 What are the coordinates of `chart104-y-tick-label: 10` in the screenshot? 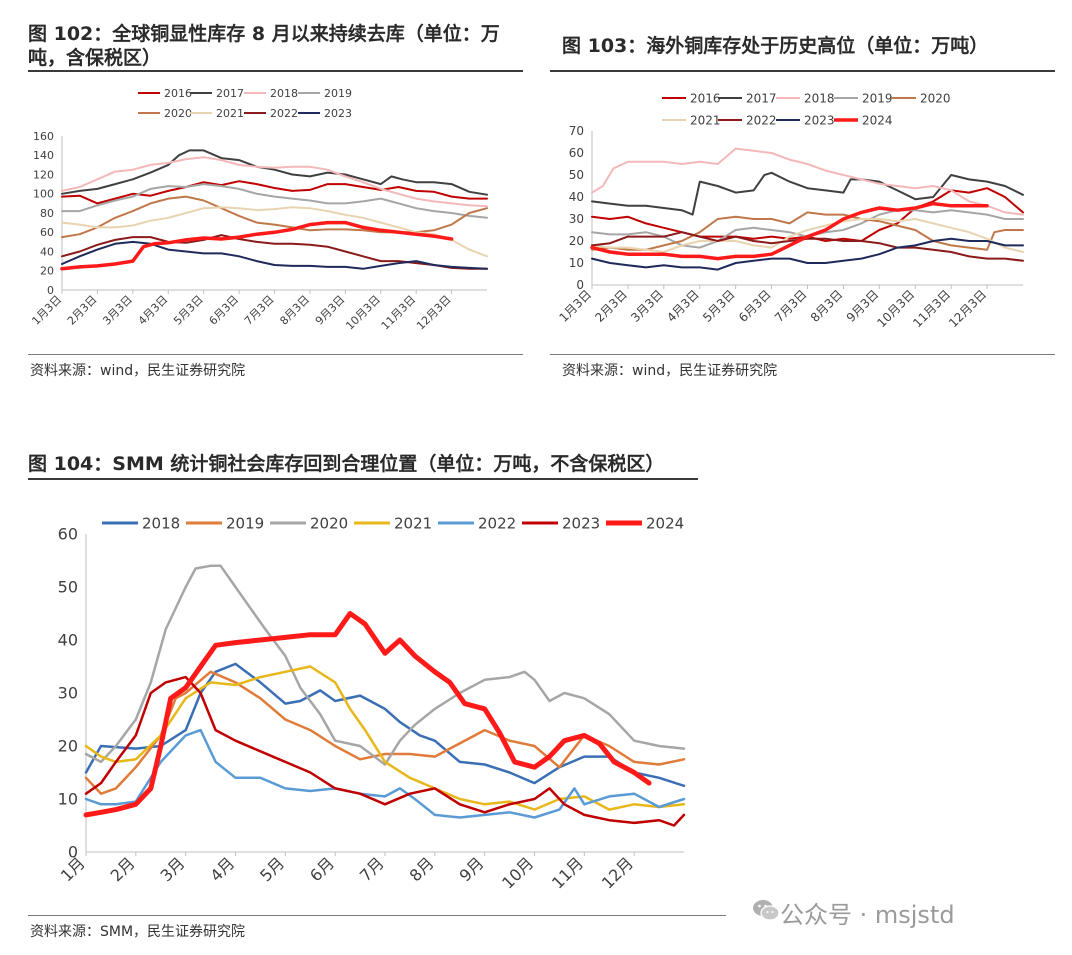 It's located at (68, 799).